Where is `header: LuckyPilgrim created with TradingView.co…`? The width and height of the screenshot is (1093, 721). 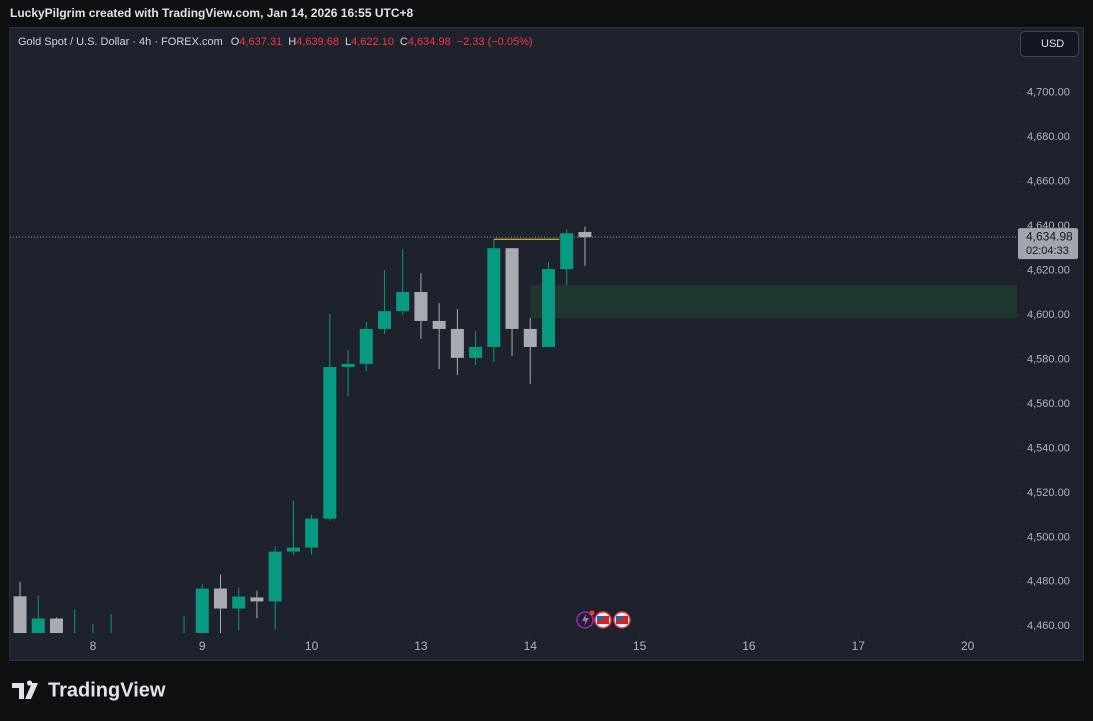 header: LuckyPilgrim created with TradingView.co… is located at coordinates (211, 13).